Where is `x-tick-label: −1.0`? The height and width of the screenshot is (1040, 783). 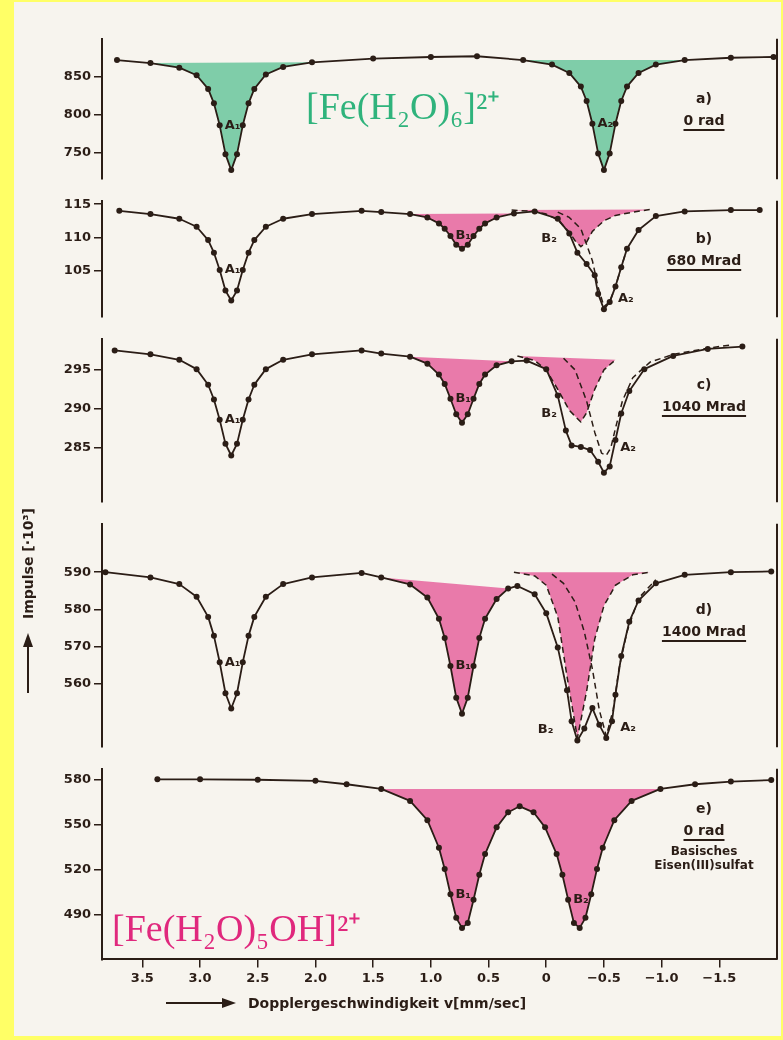
x-tick-label: −1.0 is located at coordinates (661, 977).